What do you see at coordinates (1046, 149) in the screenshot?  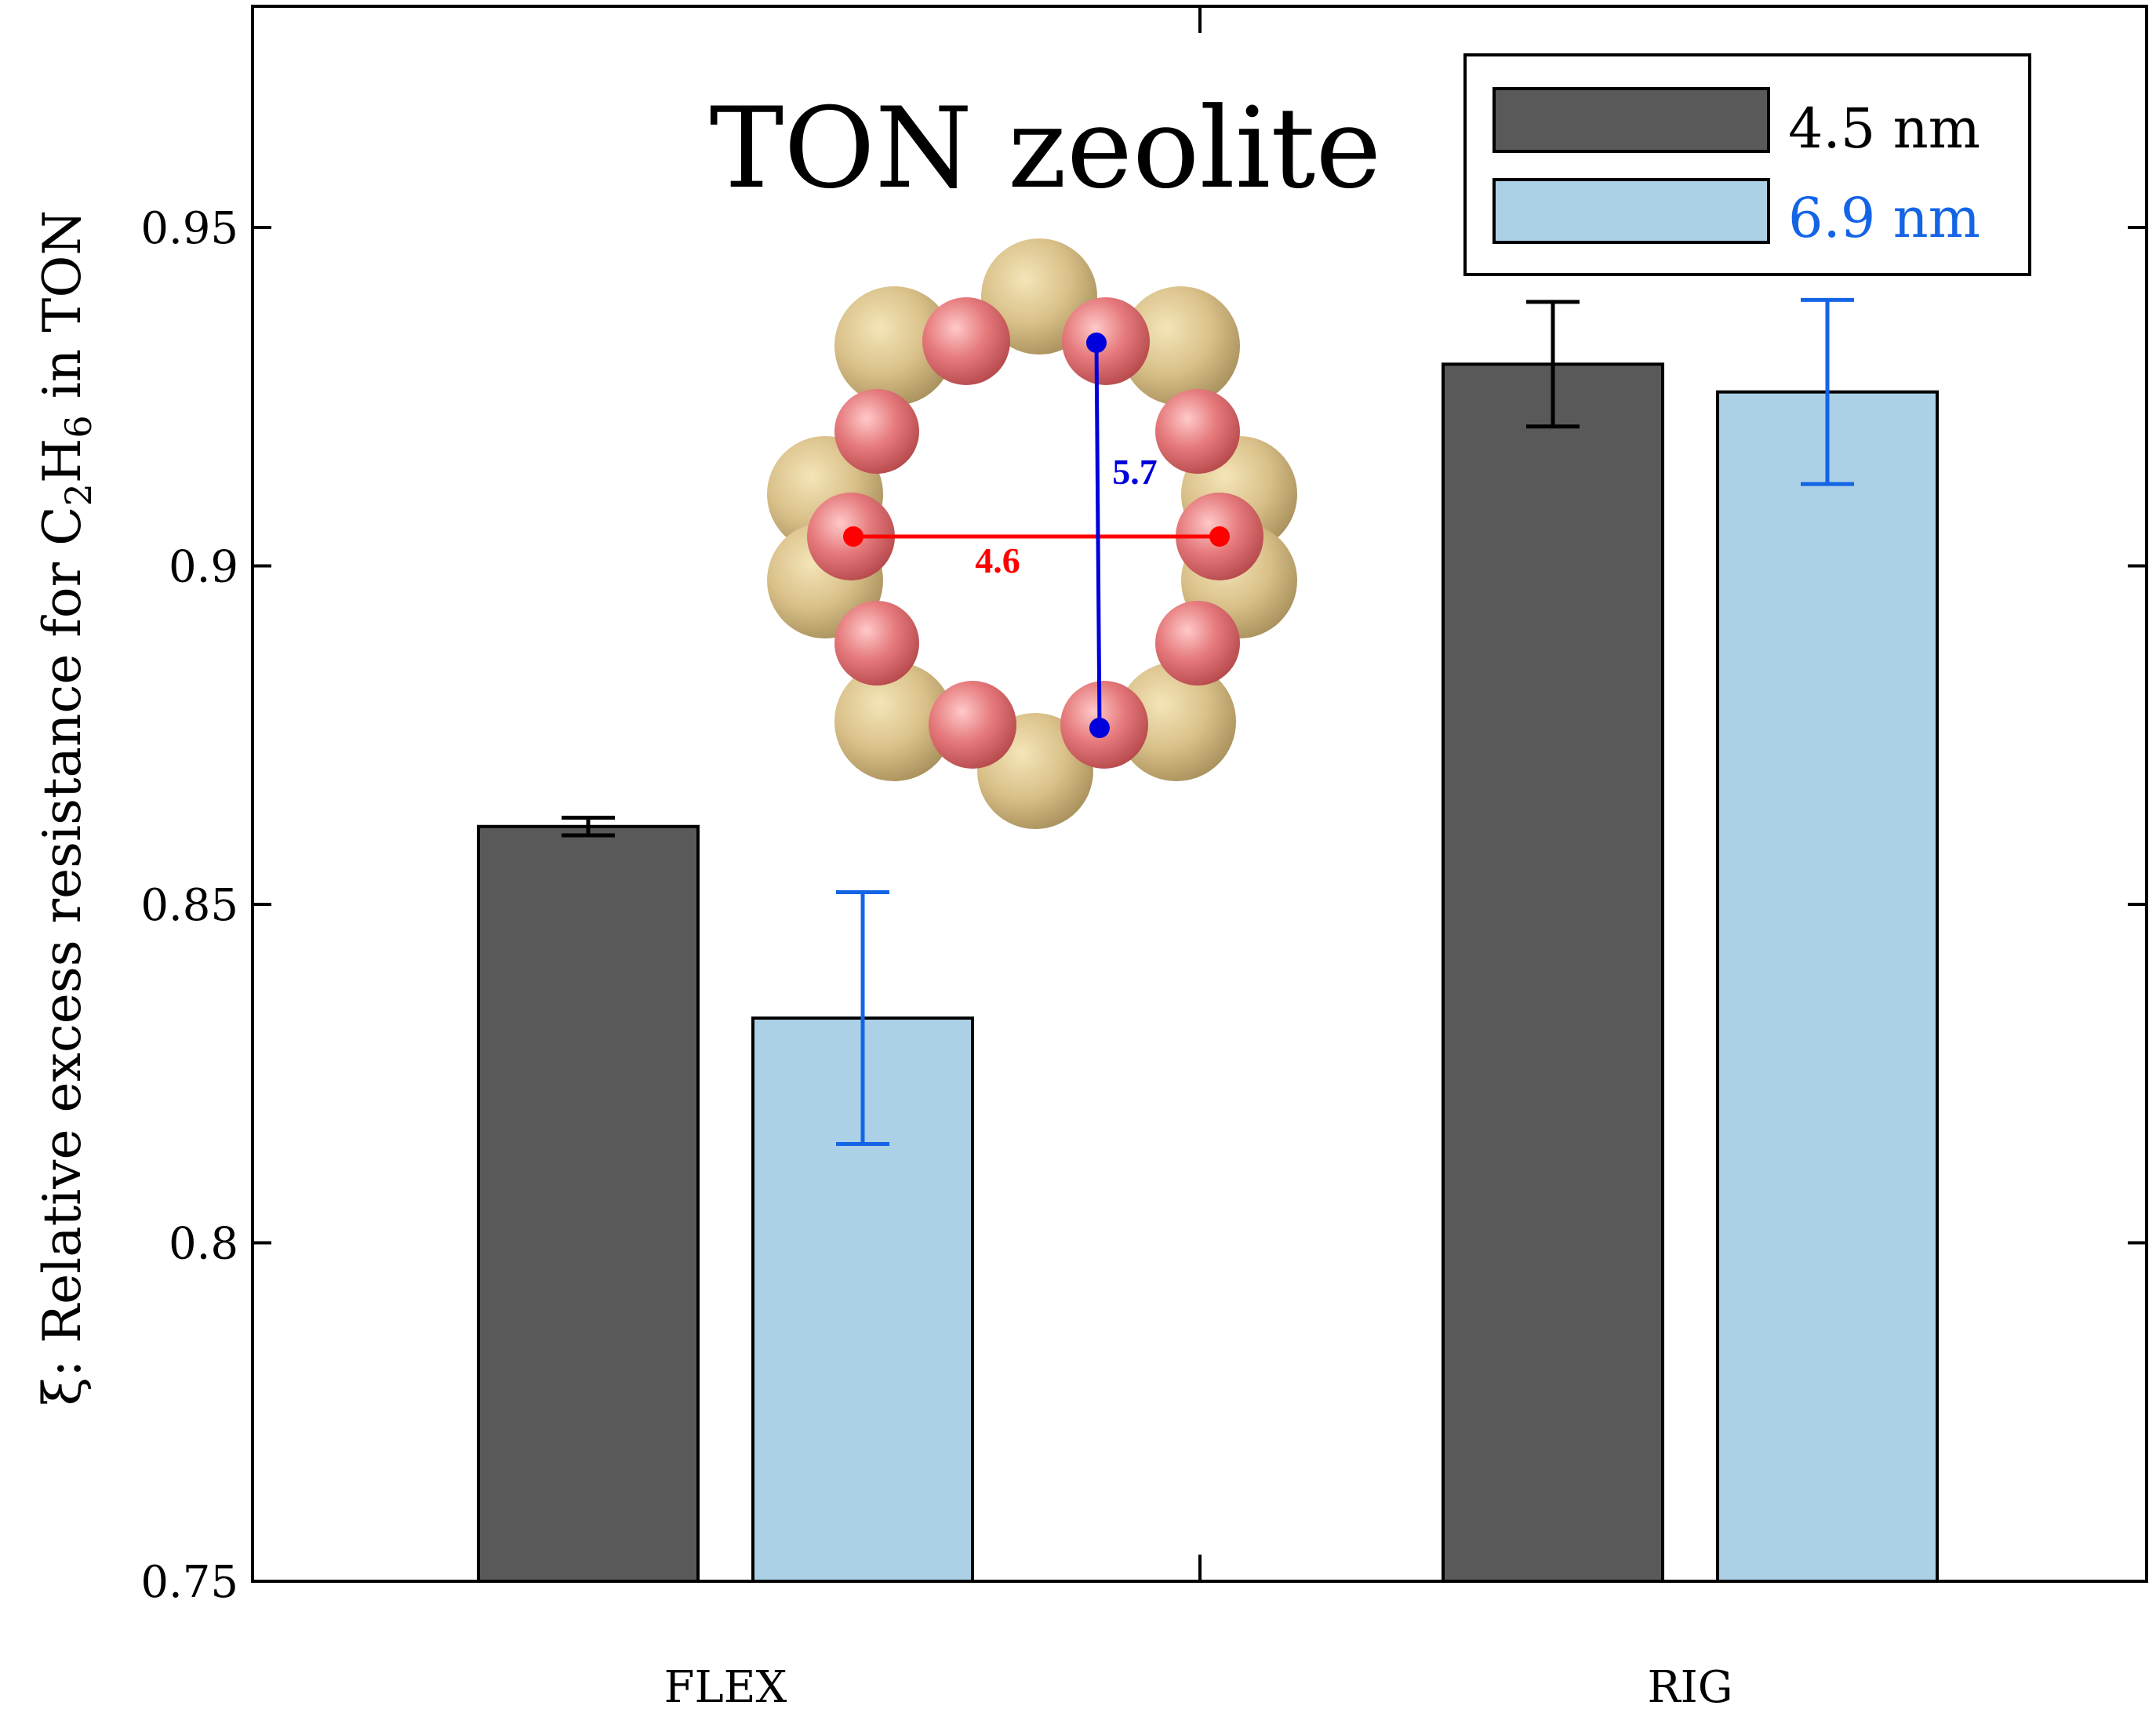 I see `chart-title: TON zeolite` at bounding box center [1046, 149].